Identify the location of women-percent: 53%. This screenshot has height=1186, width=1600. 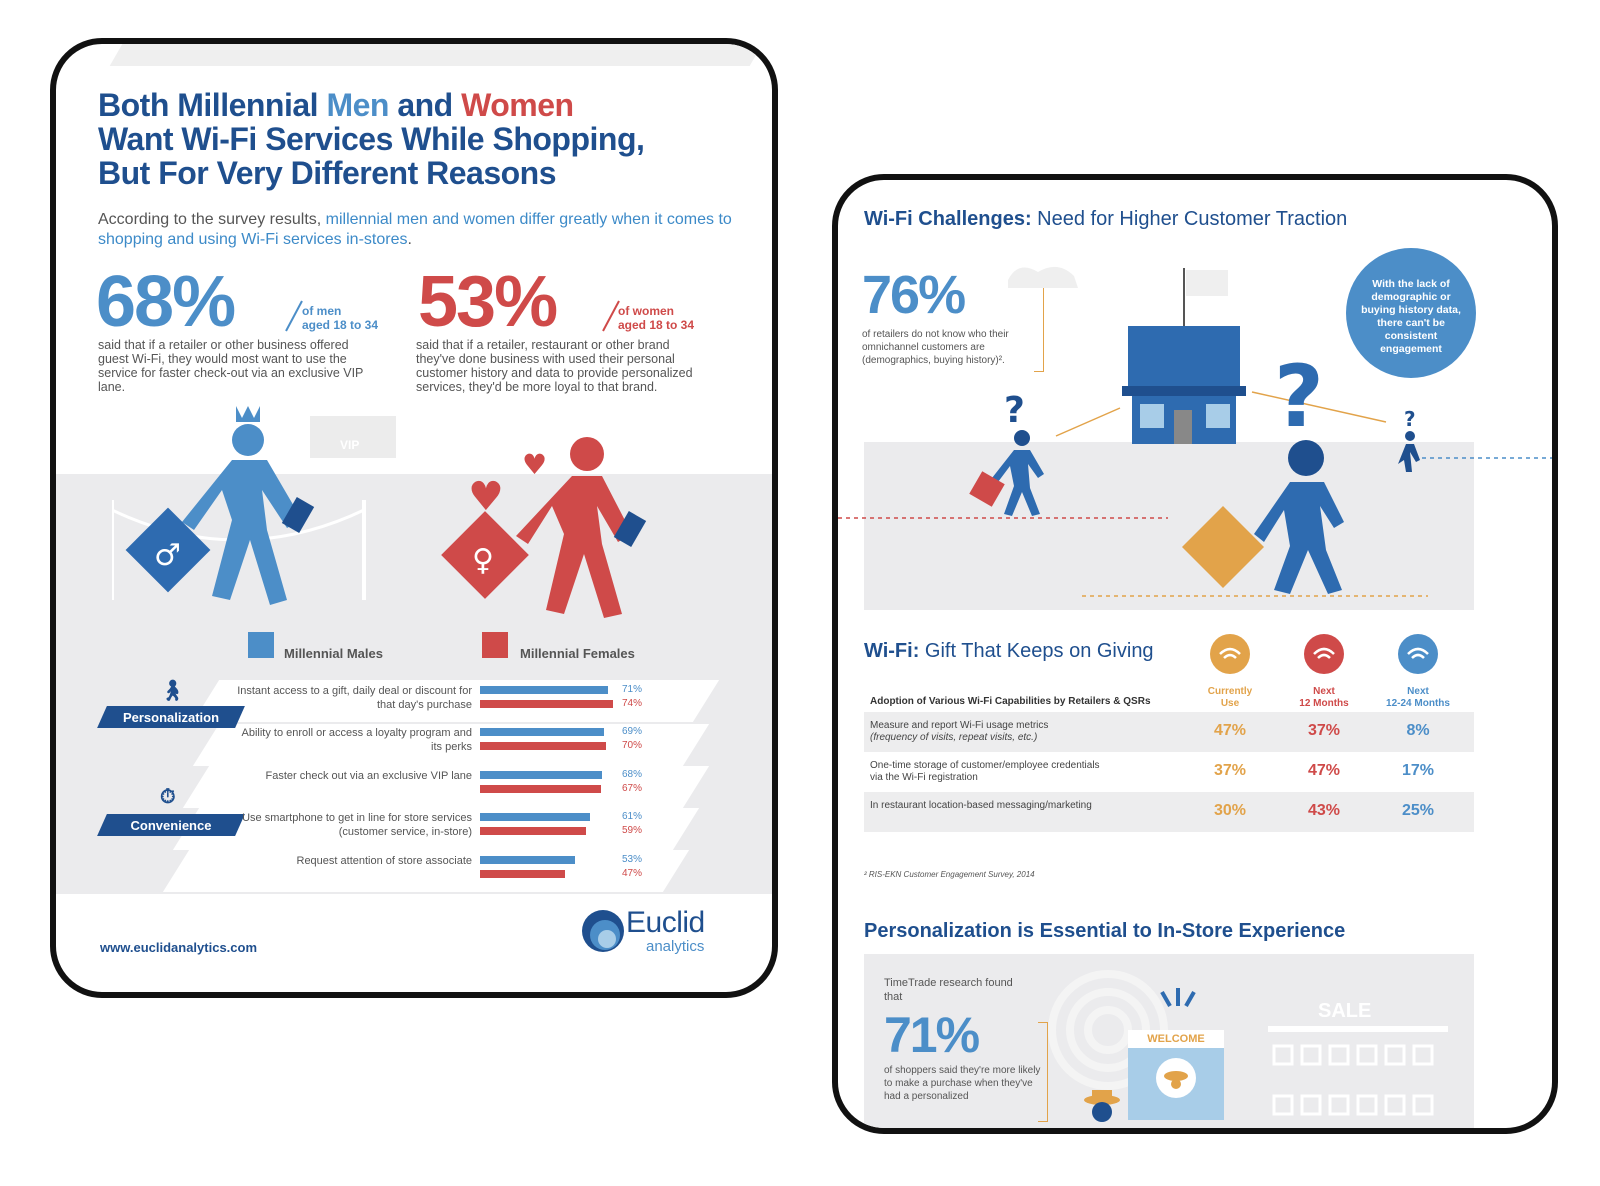
(488, 302).